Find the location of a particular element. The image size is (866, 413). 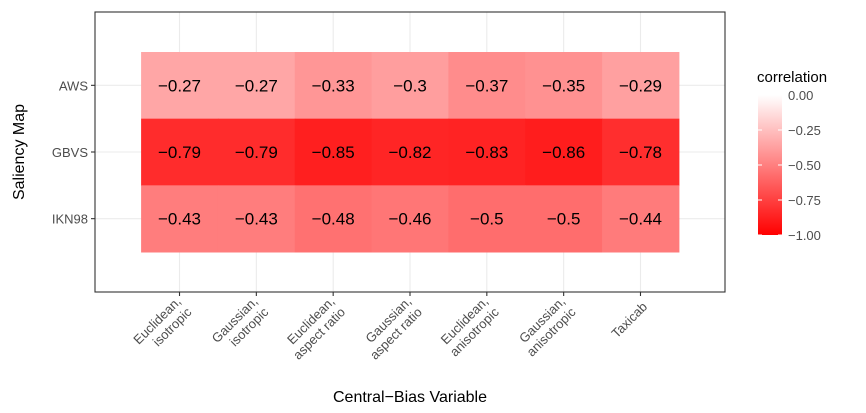

y-tick-label: GBVS is located at coordinates (70, 152).